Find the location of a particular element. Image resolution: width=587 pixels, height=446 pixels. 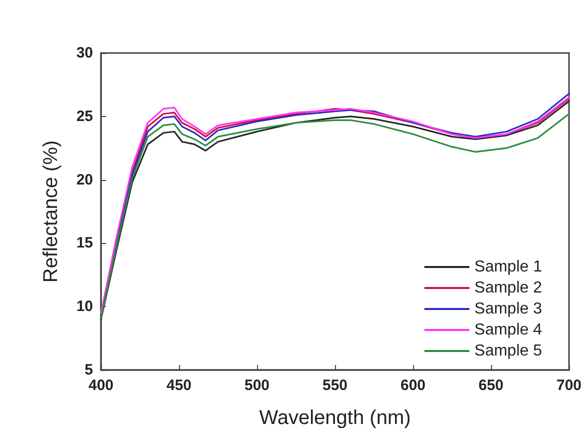

x-tick-label: 400 is located at coordinates (101, 385).